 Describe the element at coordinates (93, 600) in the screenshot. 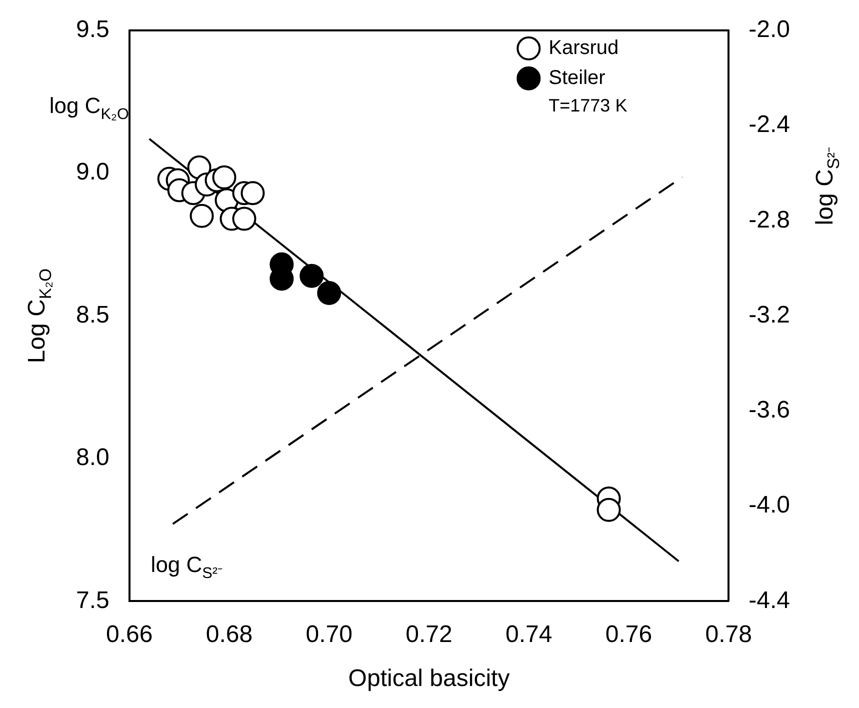

I see `y-tick-label: 7.5` at that location.